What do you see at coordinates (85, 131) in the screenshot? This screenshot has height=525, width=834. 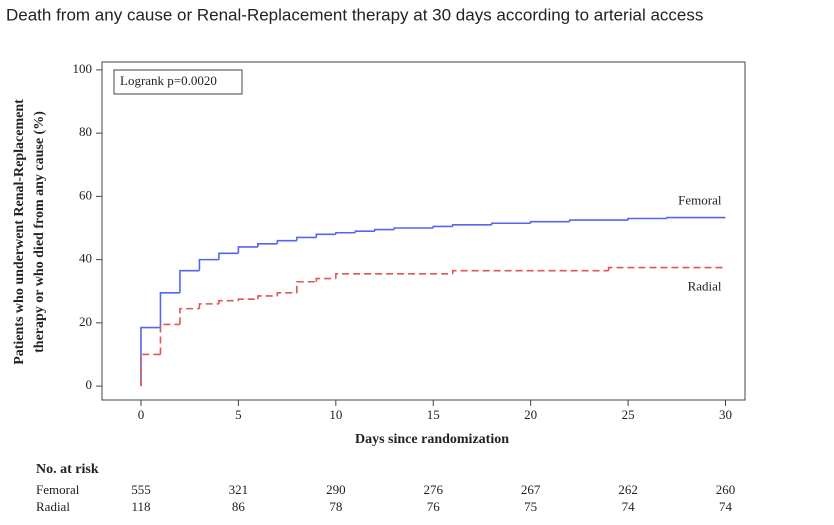 I see `y-tick-label: 80` at bounding box center [85, 131].